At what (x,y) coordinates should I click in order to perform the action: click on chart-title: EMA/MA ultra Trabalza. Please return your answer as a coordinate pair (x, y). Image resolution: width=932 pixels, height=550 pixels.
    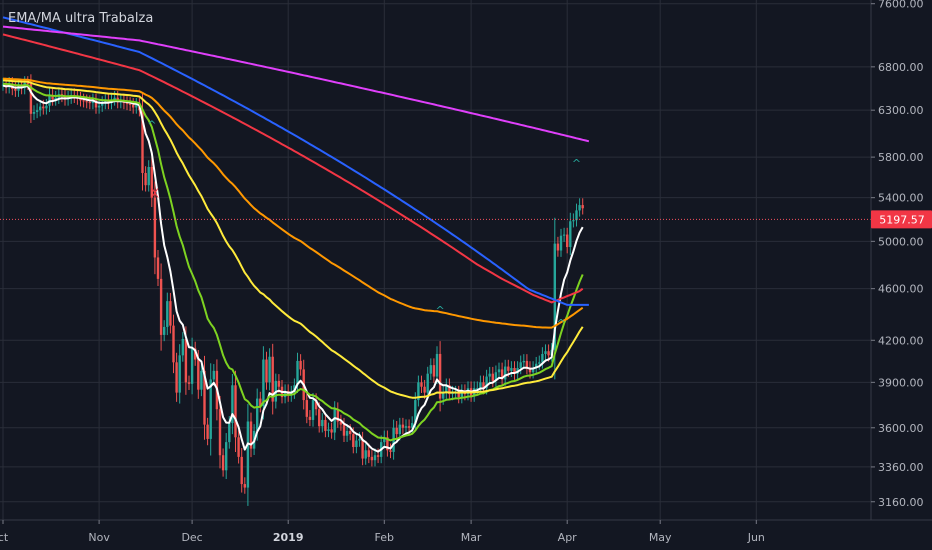
    Looking at the image, I should click on (80, 18).